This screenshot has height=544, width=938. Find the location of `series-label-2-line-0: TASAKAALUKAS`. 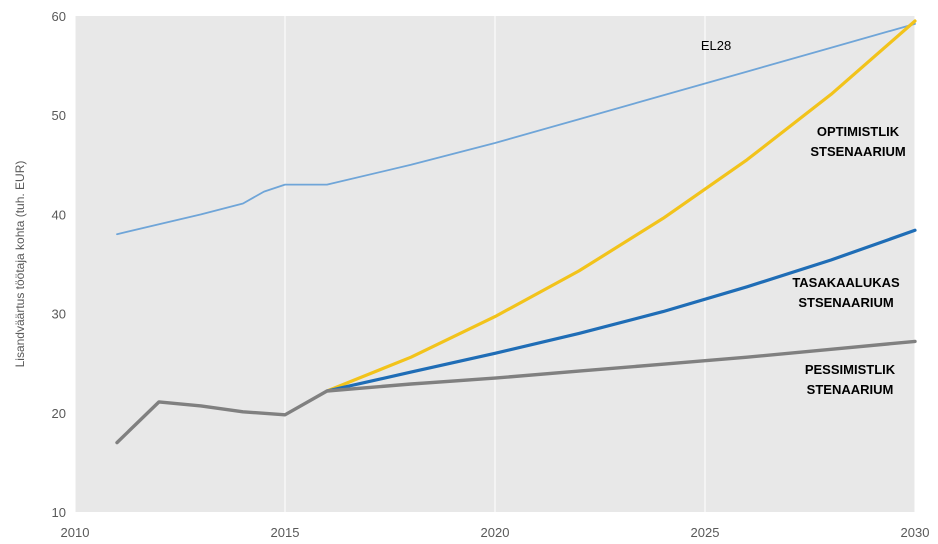

series-label-2-line-0: TASAKAALUKAS is located at coordinates (846, 282).